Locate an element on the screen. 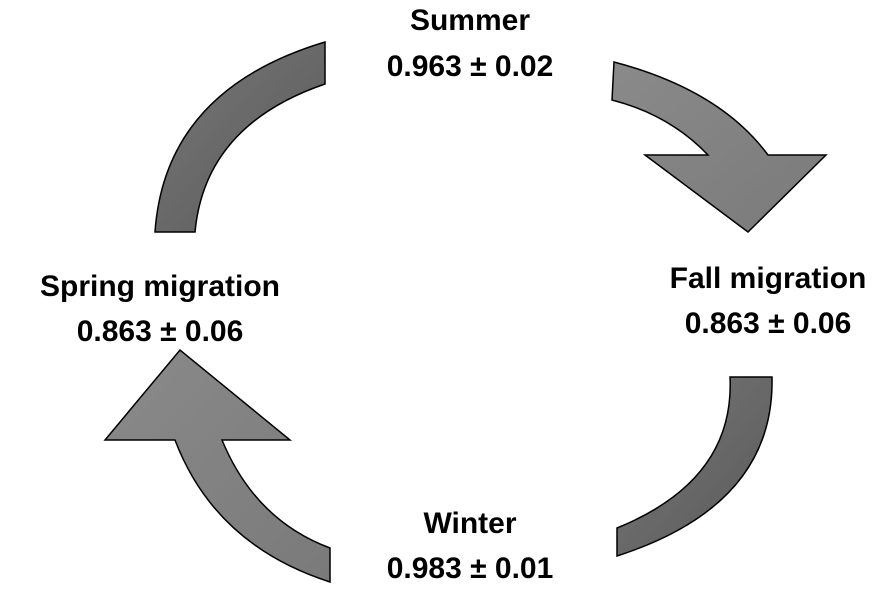 The image size is (894, 592). node-value: 0.983 ± 0.01 is located at coordinates (470, 568).